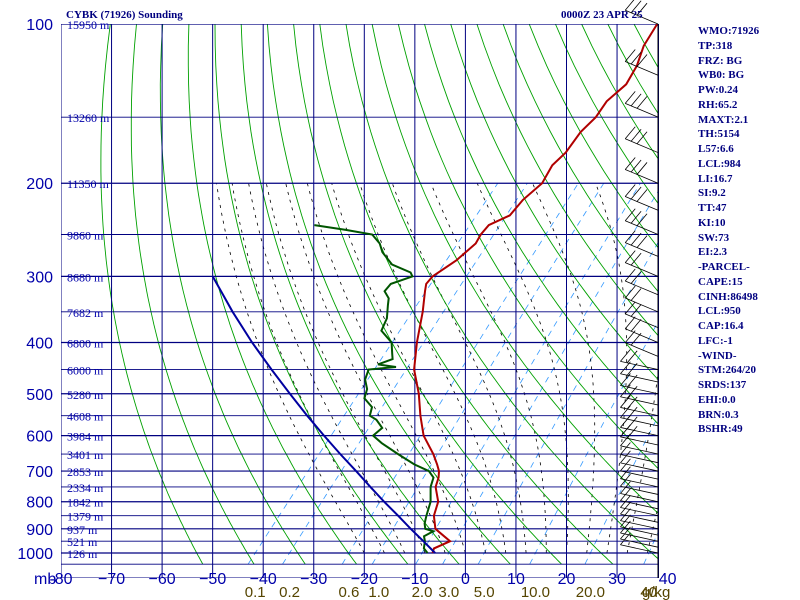 Image resolution: width=800 pixels, height=600 pixels. I want to click on index-item: LCL:950, so click(719, 311).